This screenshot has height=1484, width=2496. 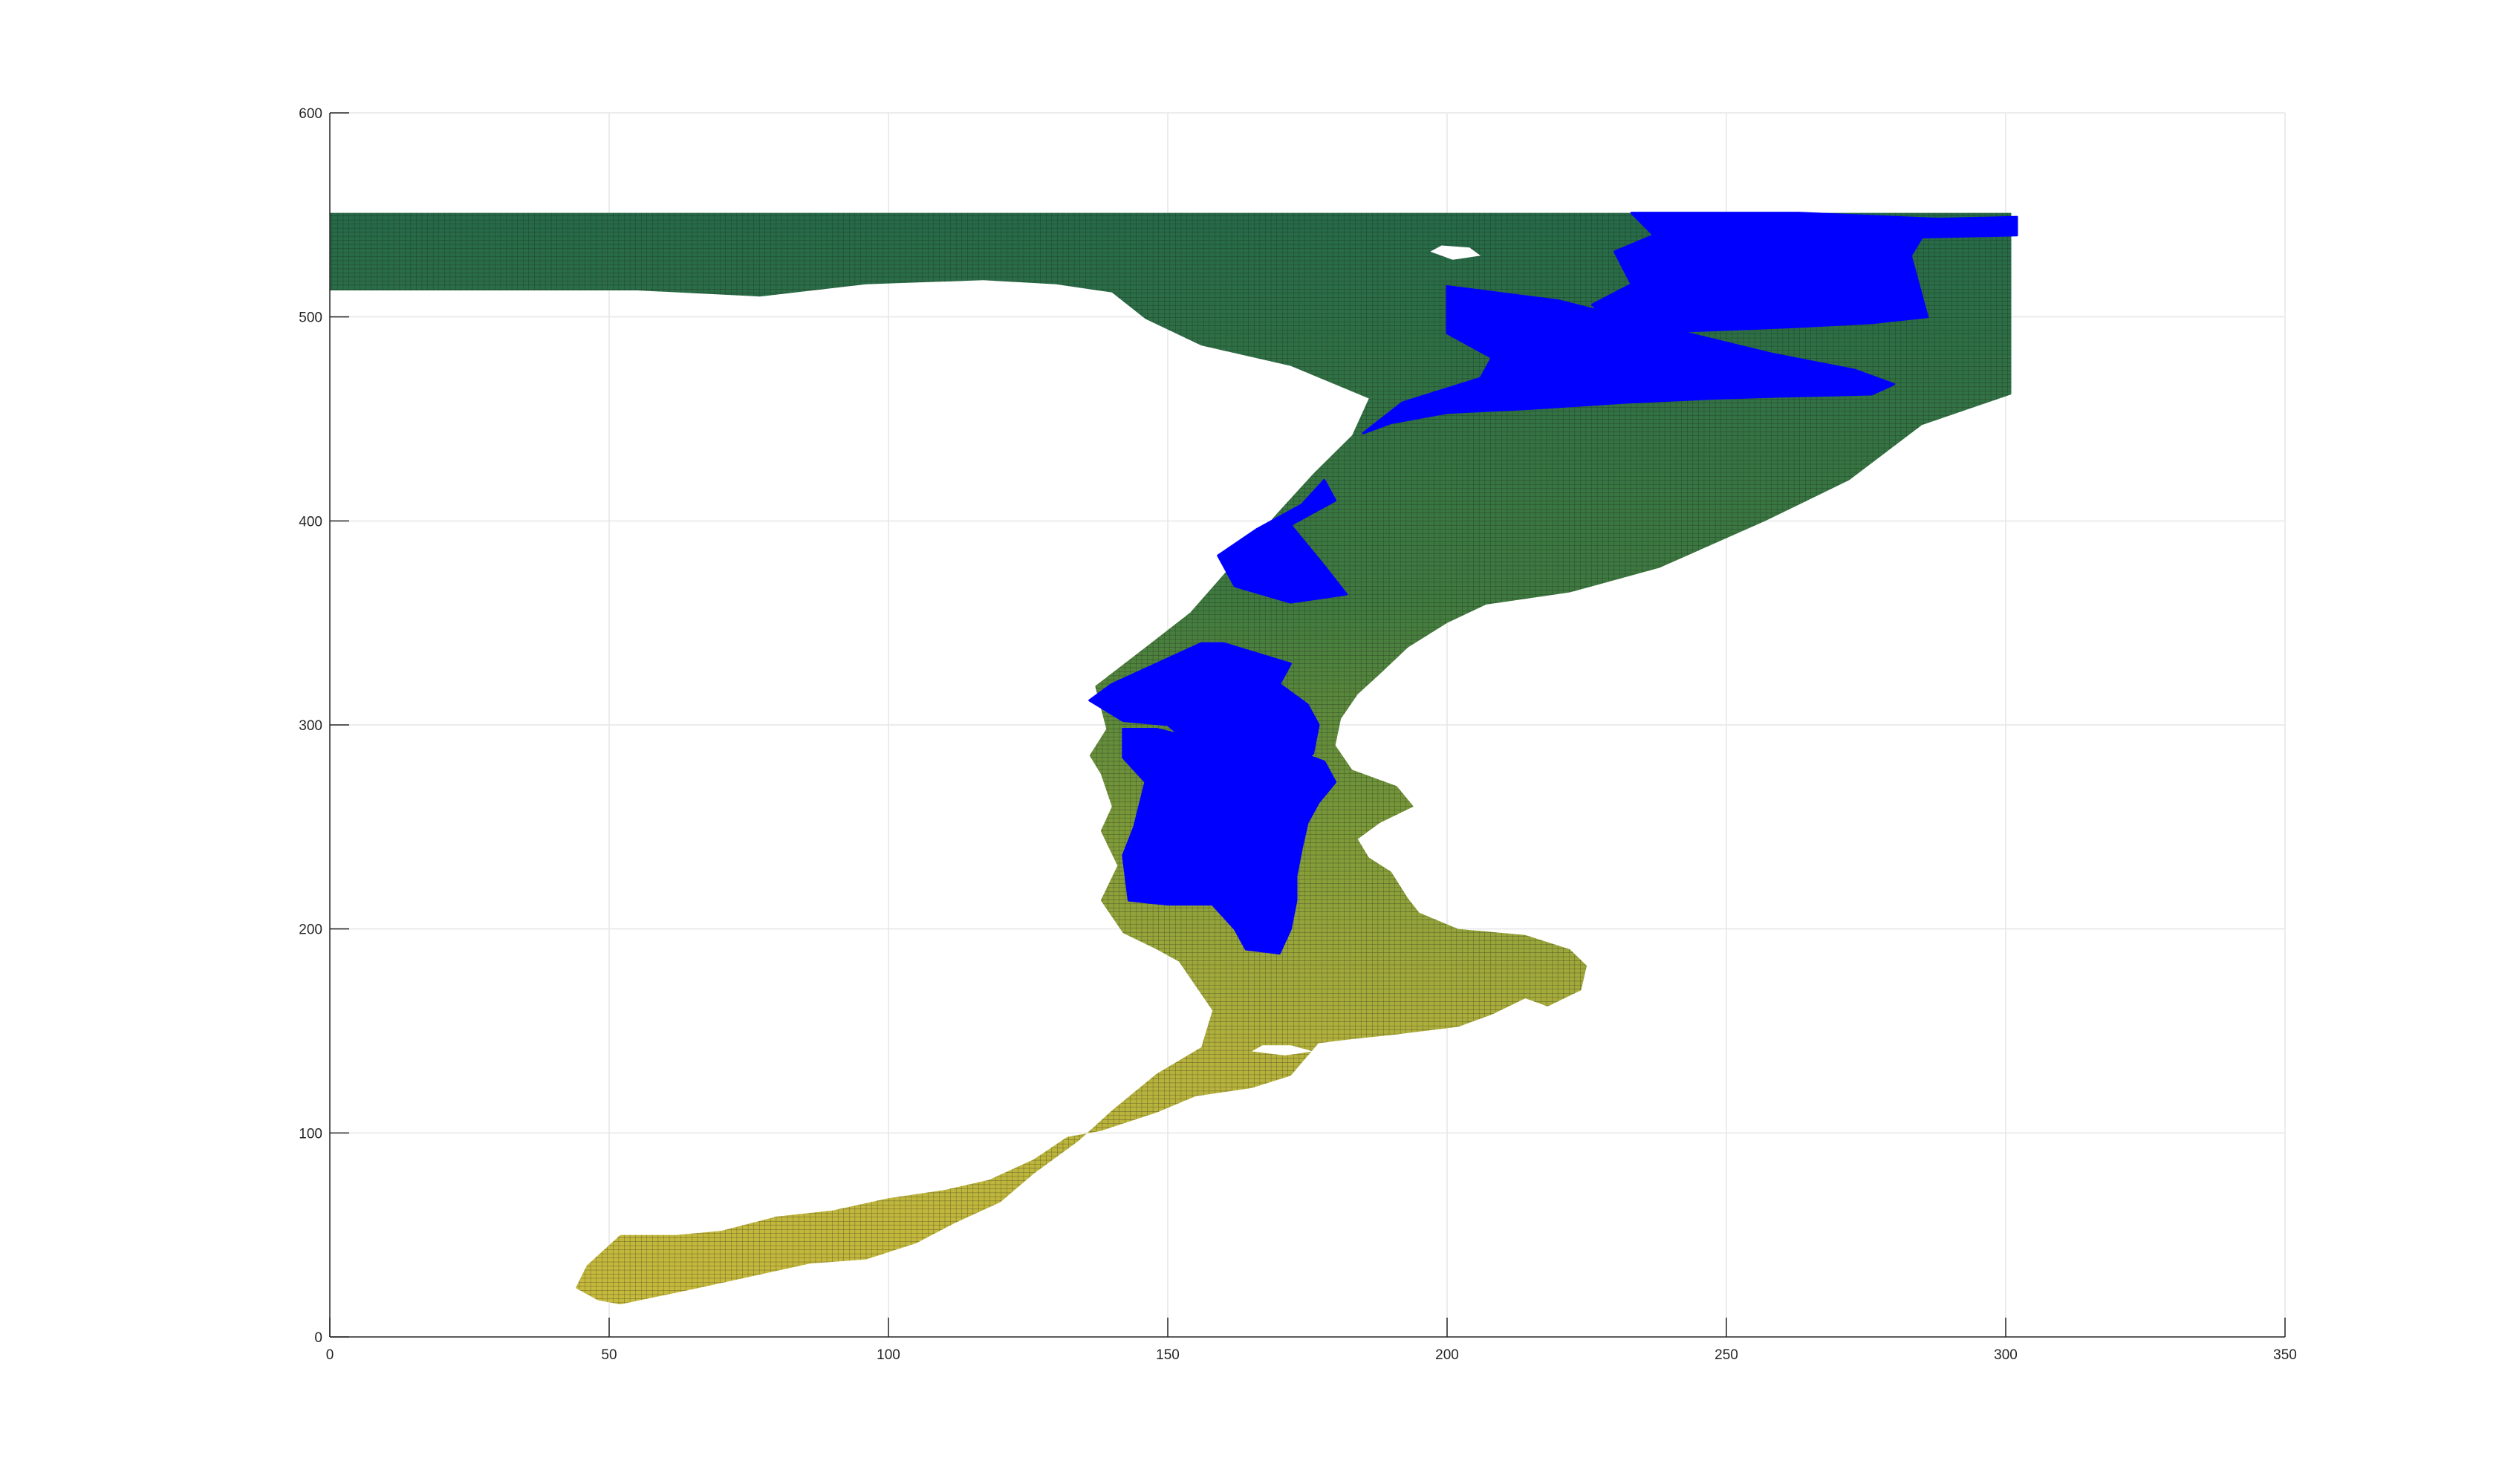 I want to click on y-tick-labels: 0 100 200 300 400 500 600, so click(x=311, y=726).